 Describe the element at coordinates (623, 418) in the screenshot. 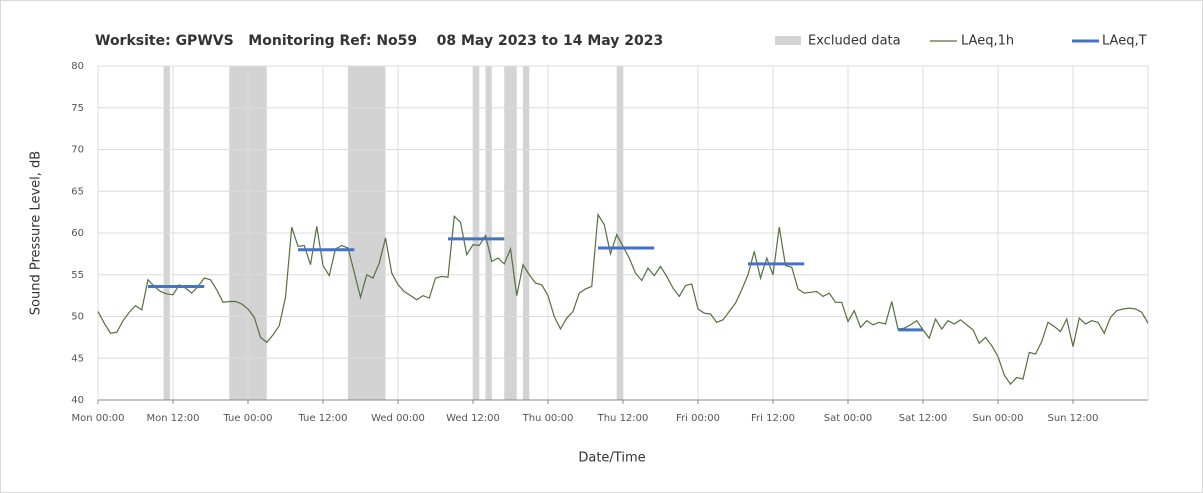

I see `x-tick-label: Thu 12:00` at that location.